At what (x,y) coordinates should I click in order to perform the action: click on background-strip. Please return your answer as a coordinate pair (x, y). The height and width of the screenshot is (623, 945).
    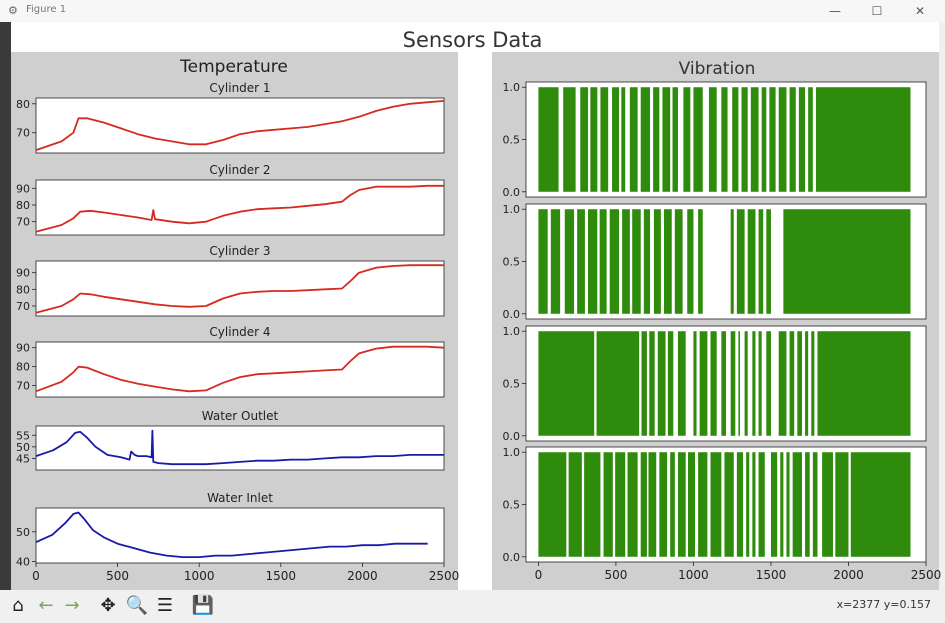
    Looking at the image, I should click on (5, 306).